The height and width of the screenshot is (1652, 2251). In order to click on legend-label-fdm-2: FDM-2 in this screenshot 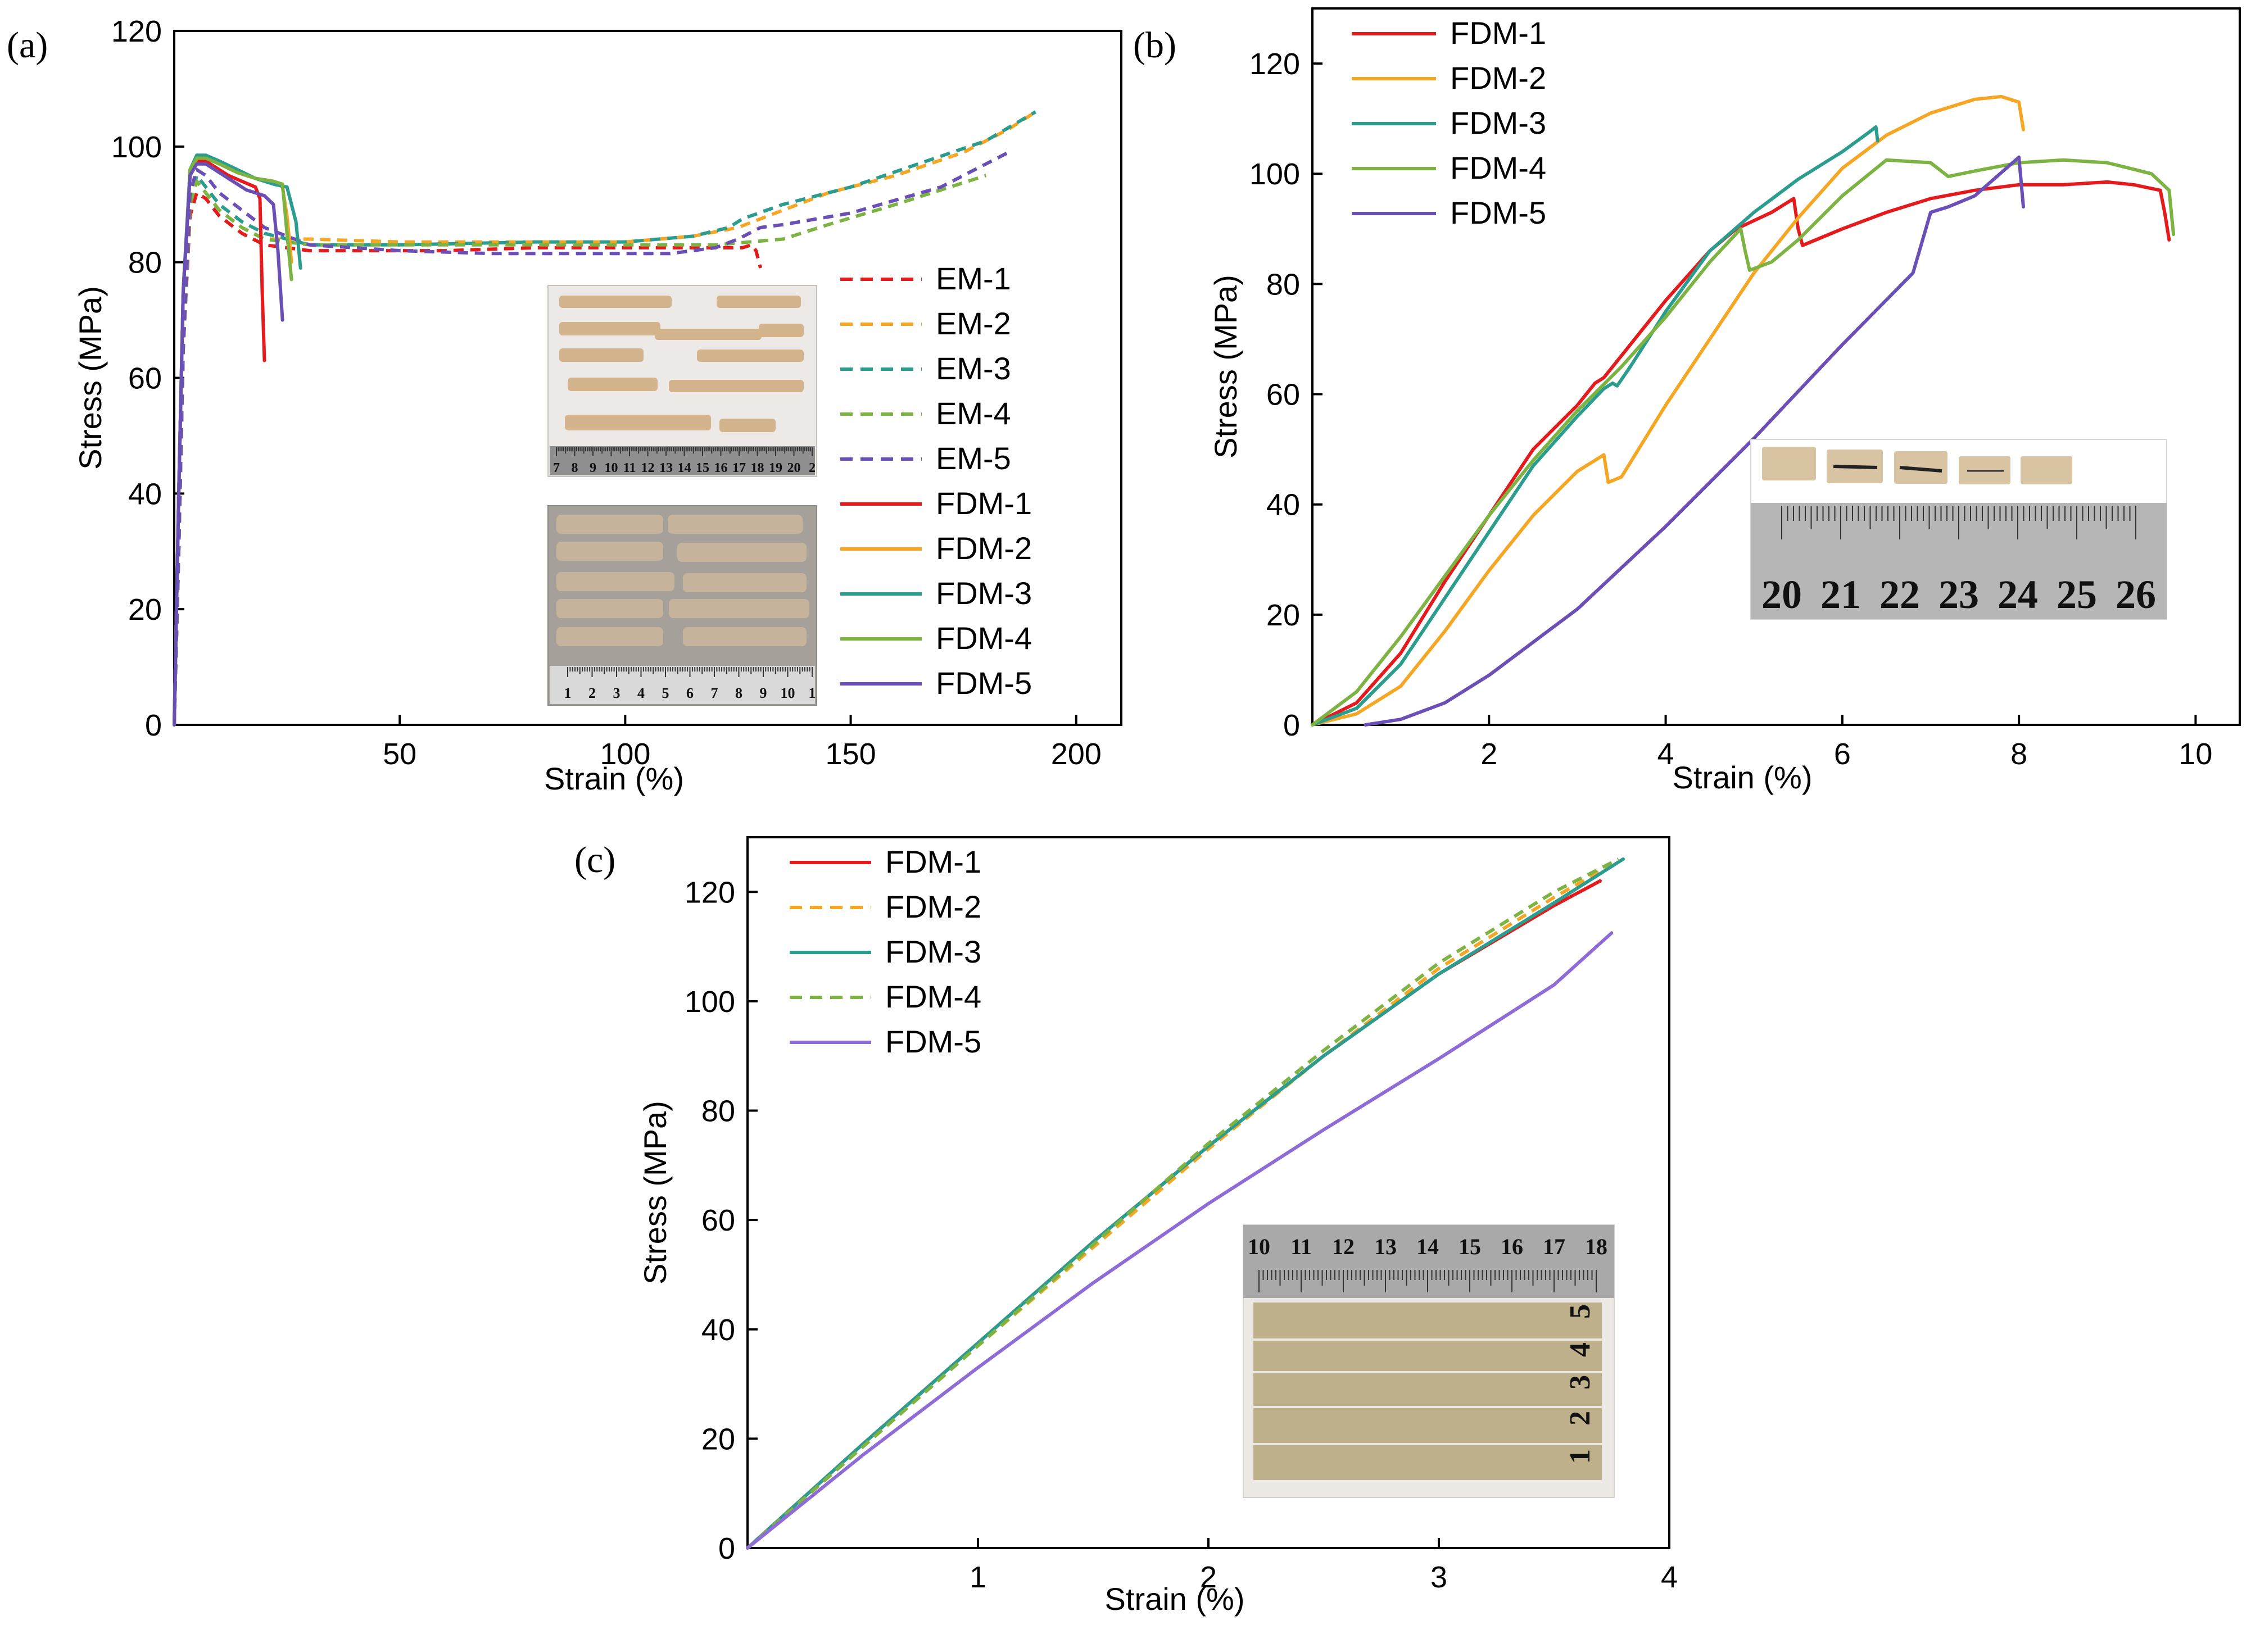, I will do `click(984, 548)`.